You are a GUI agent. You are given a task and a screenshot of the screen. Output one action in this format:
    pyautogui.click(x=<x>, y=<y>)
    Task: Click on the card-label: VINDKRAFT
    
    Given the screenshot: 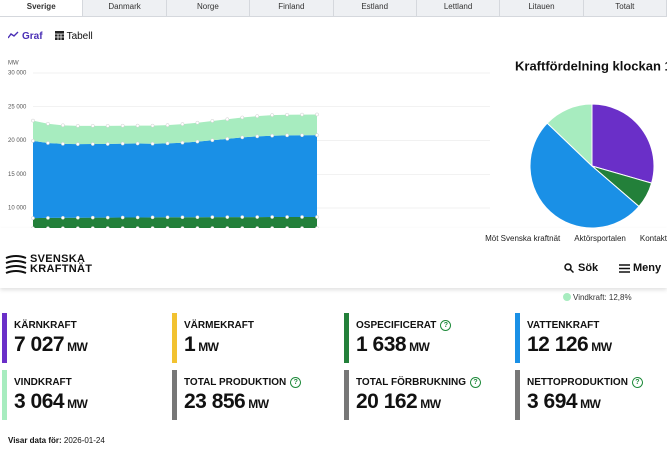 What is the action you would take?
    pyautogui.click(x=43, y=382)
    